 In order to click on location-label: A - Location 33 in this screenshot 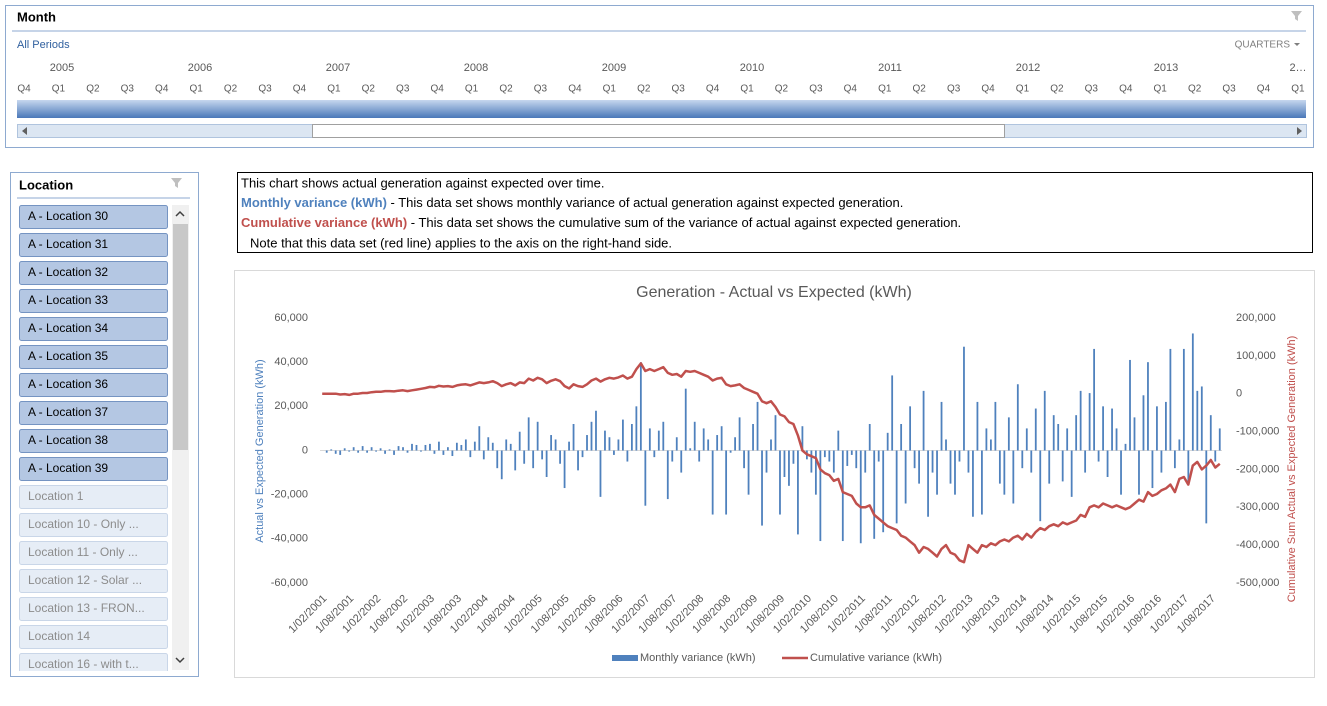, I will do `click(68, 300)`.